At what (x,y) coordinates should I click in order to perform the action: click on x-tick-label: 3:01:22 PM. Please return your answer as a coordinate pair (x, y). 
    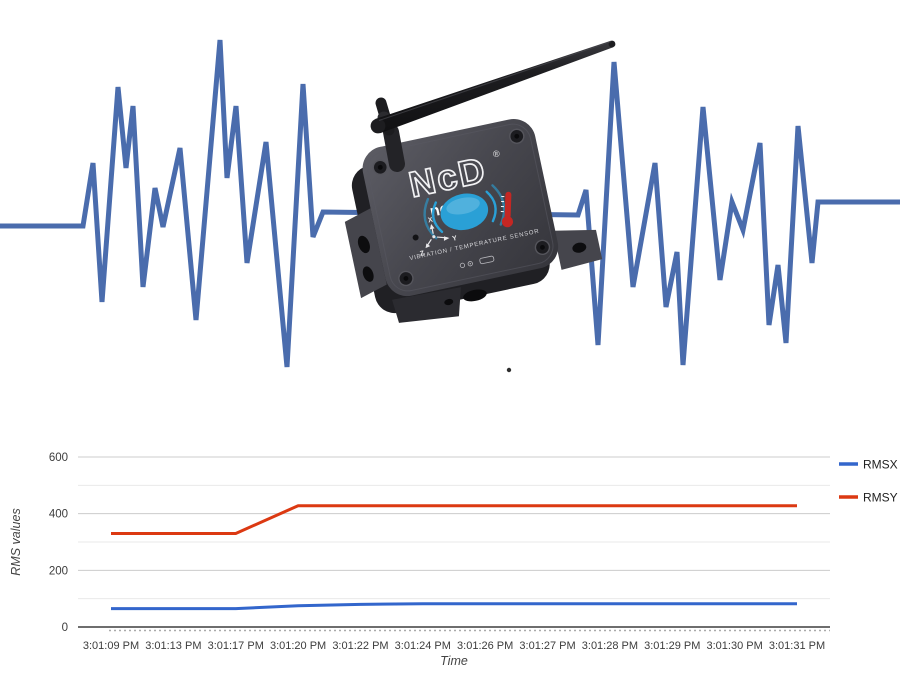
    Looking at the image, I should click on (360, 646).